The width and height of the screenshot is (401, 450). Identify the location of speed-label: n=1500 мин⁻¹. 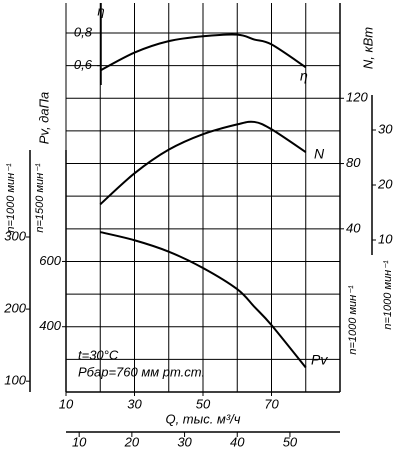
(40, 198).